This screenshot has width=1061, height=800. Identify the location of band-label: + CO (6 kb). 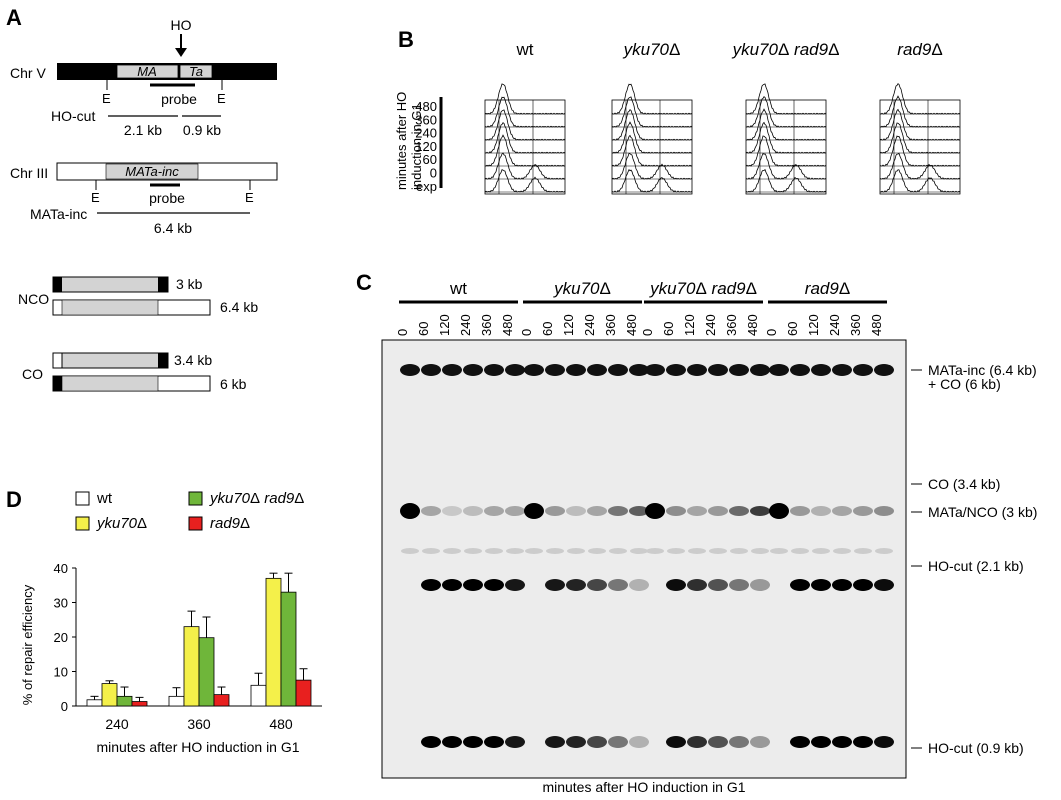
(964, 384).